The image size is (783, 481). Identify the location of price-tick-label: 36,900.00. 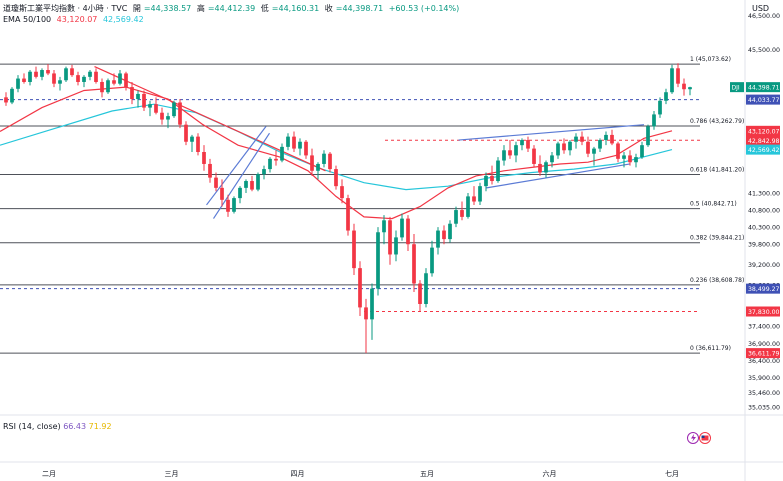
(764, 344).